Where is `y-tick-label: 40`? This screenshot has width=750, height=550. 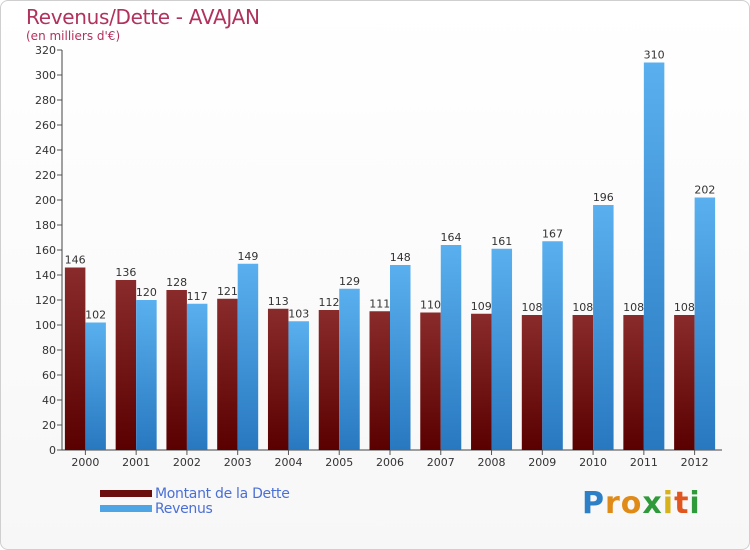
y-tick-label: 40 is located at coordinates (49, 400).